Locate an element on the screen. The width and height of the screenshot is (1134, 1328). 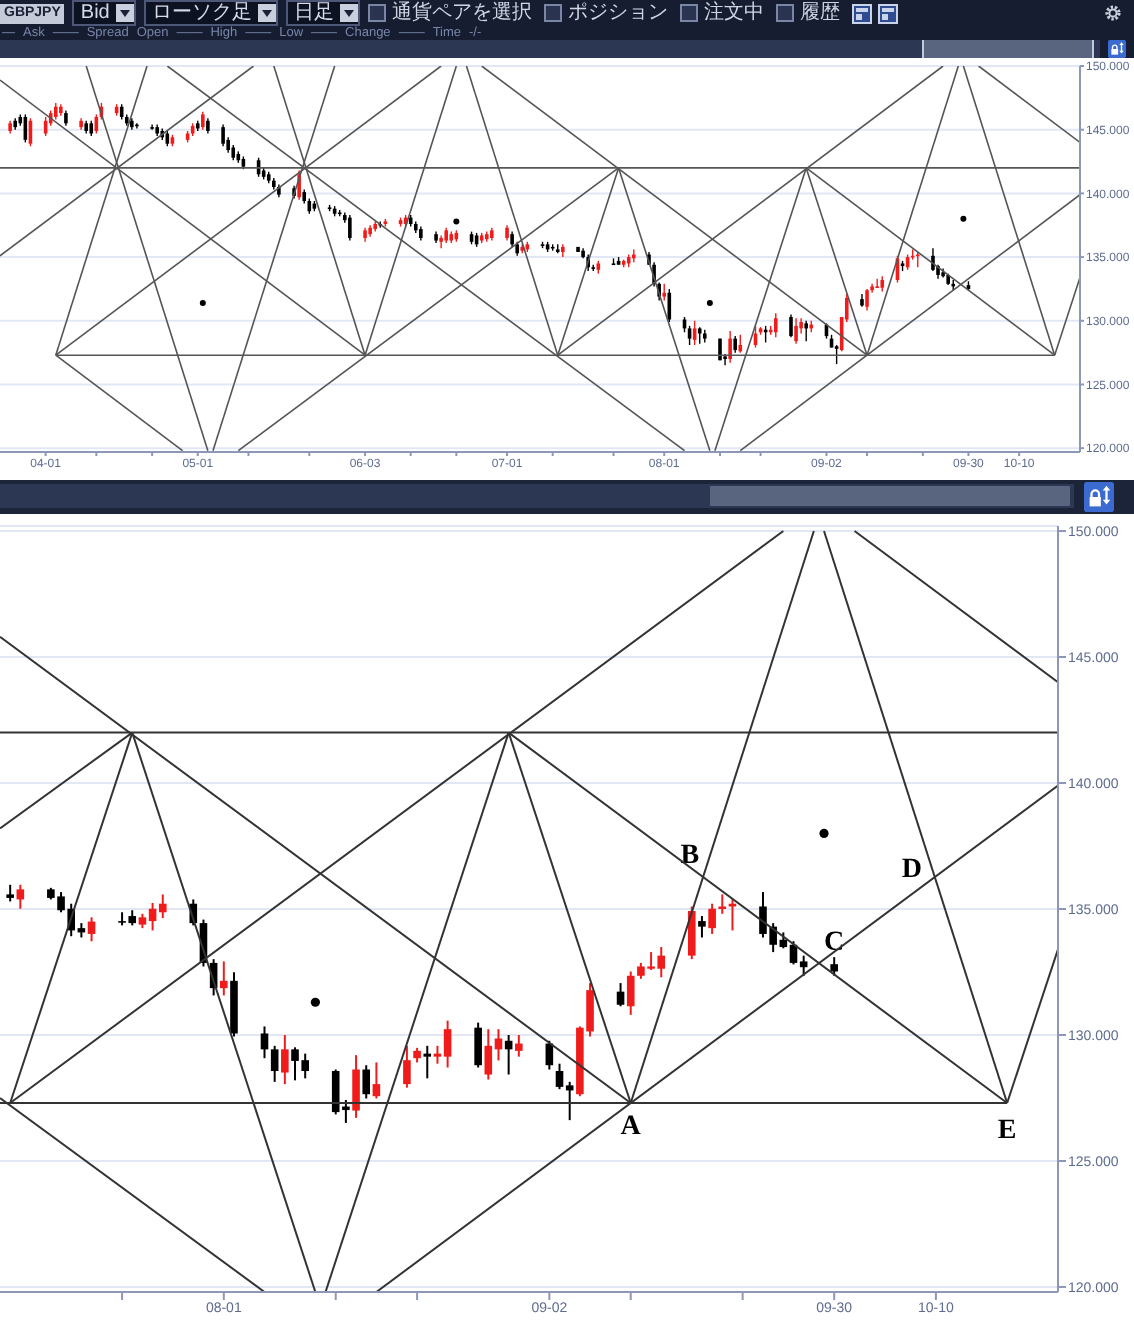
text: ポジション is located at coordinates (617, 13).